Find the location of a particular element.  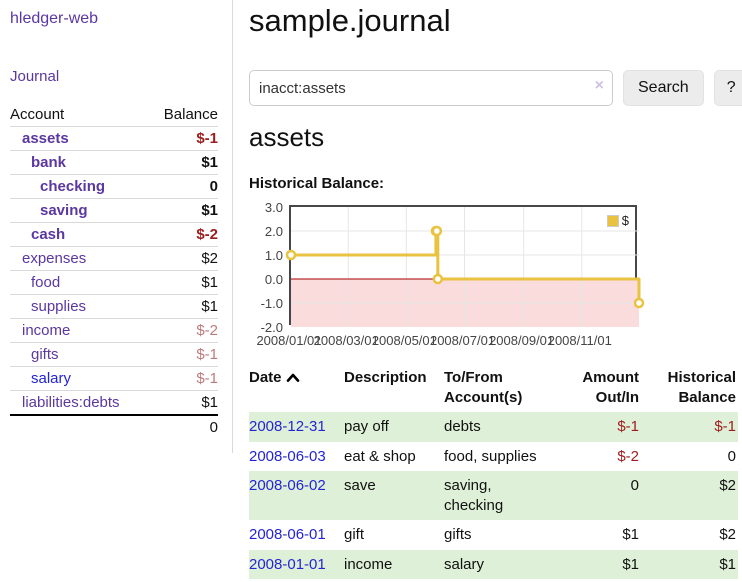

account-row: supplies $1 is located at coordinates (114, 306).